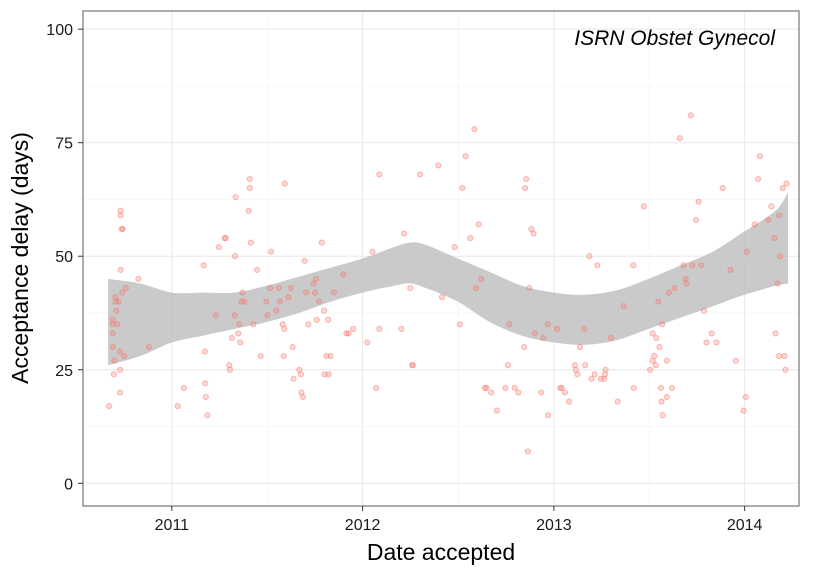 Image resolution: width=825 pixels, height=570 pixels. What do you see at coordinates (675, 38) in the screenshot?
I see `chart-annotation: ISRN Obstet Gynecol` at bounding box center [675, 38].